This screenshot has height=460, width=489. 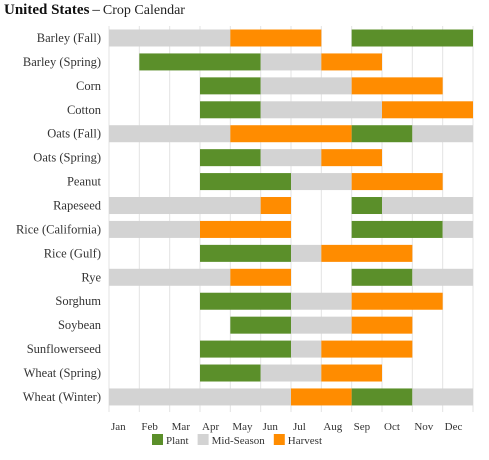 What do you see at coordinates (157, 439) in the screenshot?
I see `legend-swatch-plant` at bounding box center [157, 439].